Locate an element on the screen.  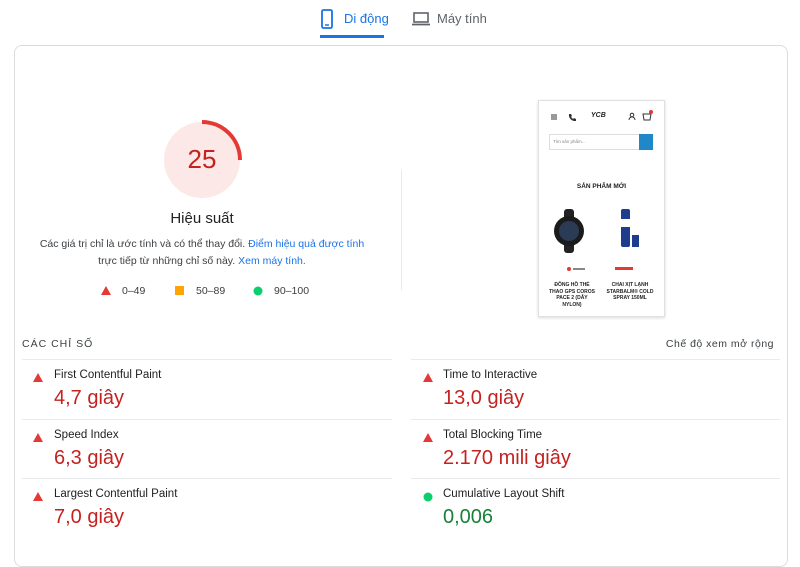
metric-label: Largest Contentful Paint is located at coordinates (116, 494).